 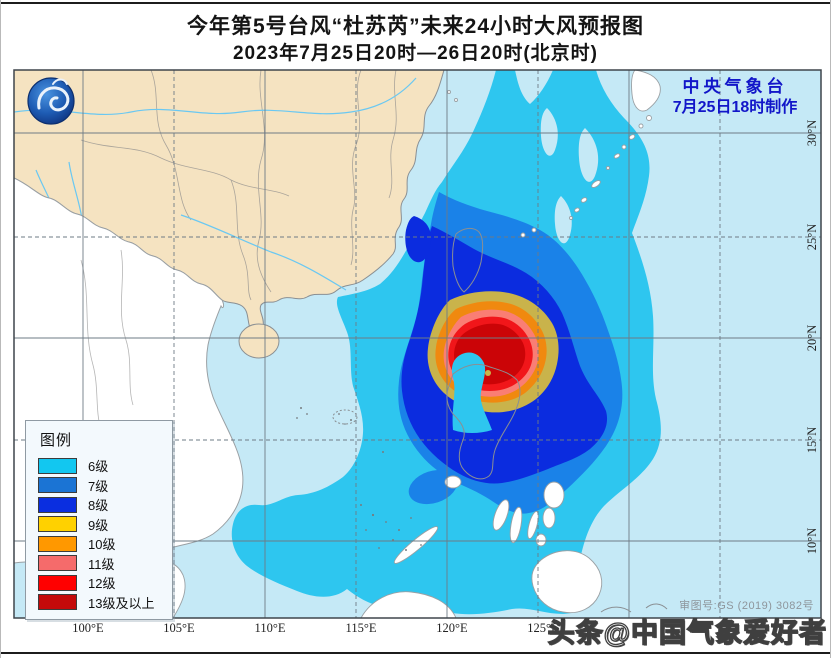 What do you see at coordinates (646, 91) in the screenshot?
I see `kyushu-island` at bounding box center [646, 91].